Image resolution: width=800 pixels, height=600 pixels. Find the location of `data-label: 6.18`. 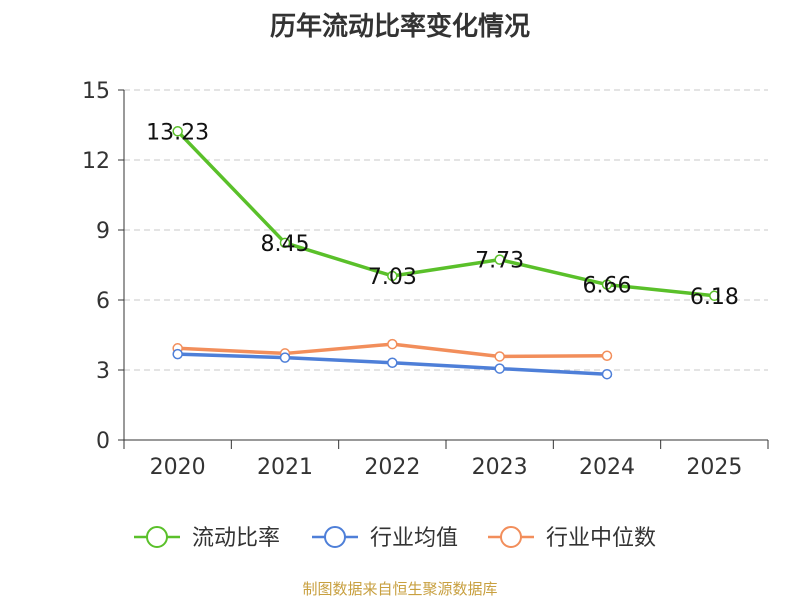

data-label: 6.18 is located at coordinates (714, 297).